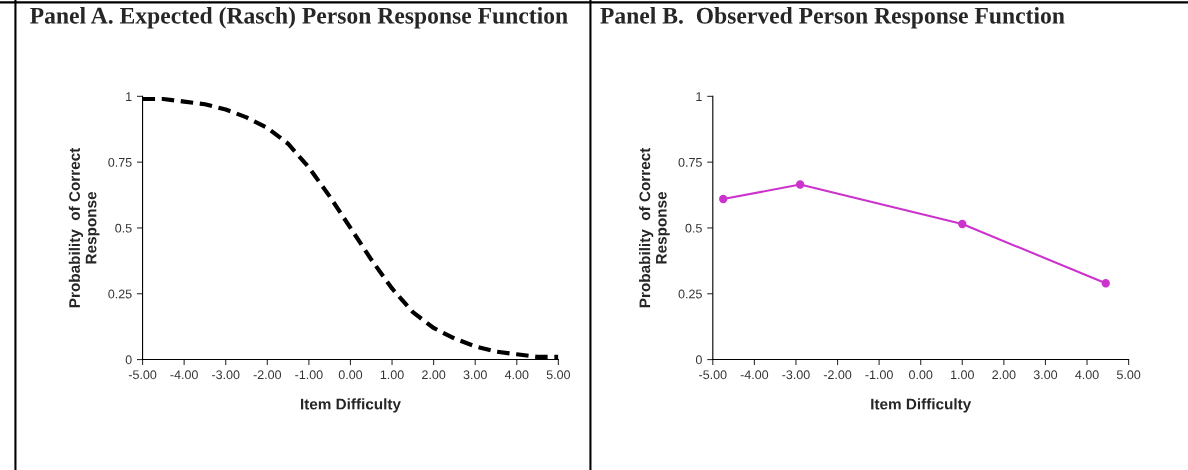 The height and width of the screenshot is (470, 1188). Describe the element at coordinates (299, 18) in the screenshot. I see `chart-title: Panel A. Expected (Rasch) Person Response Function` at that location.